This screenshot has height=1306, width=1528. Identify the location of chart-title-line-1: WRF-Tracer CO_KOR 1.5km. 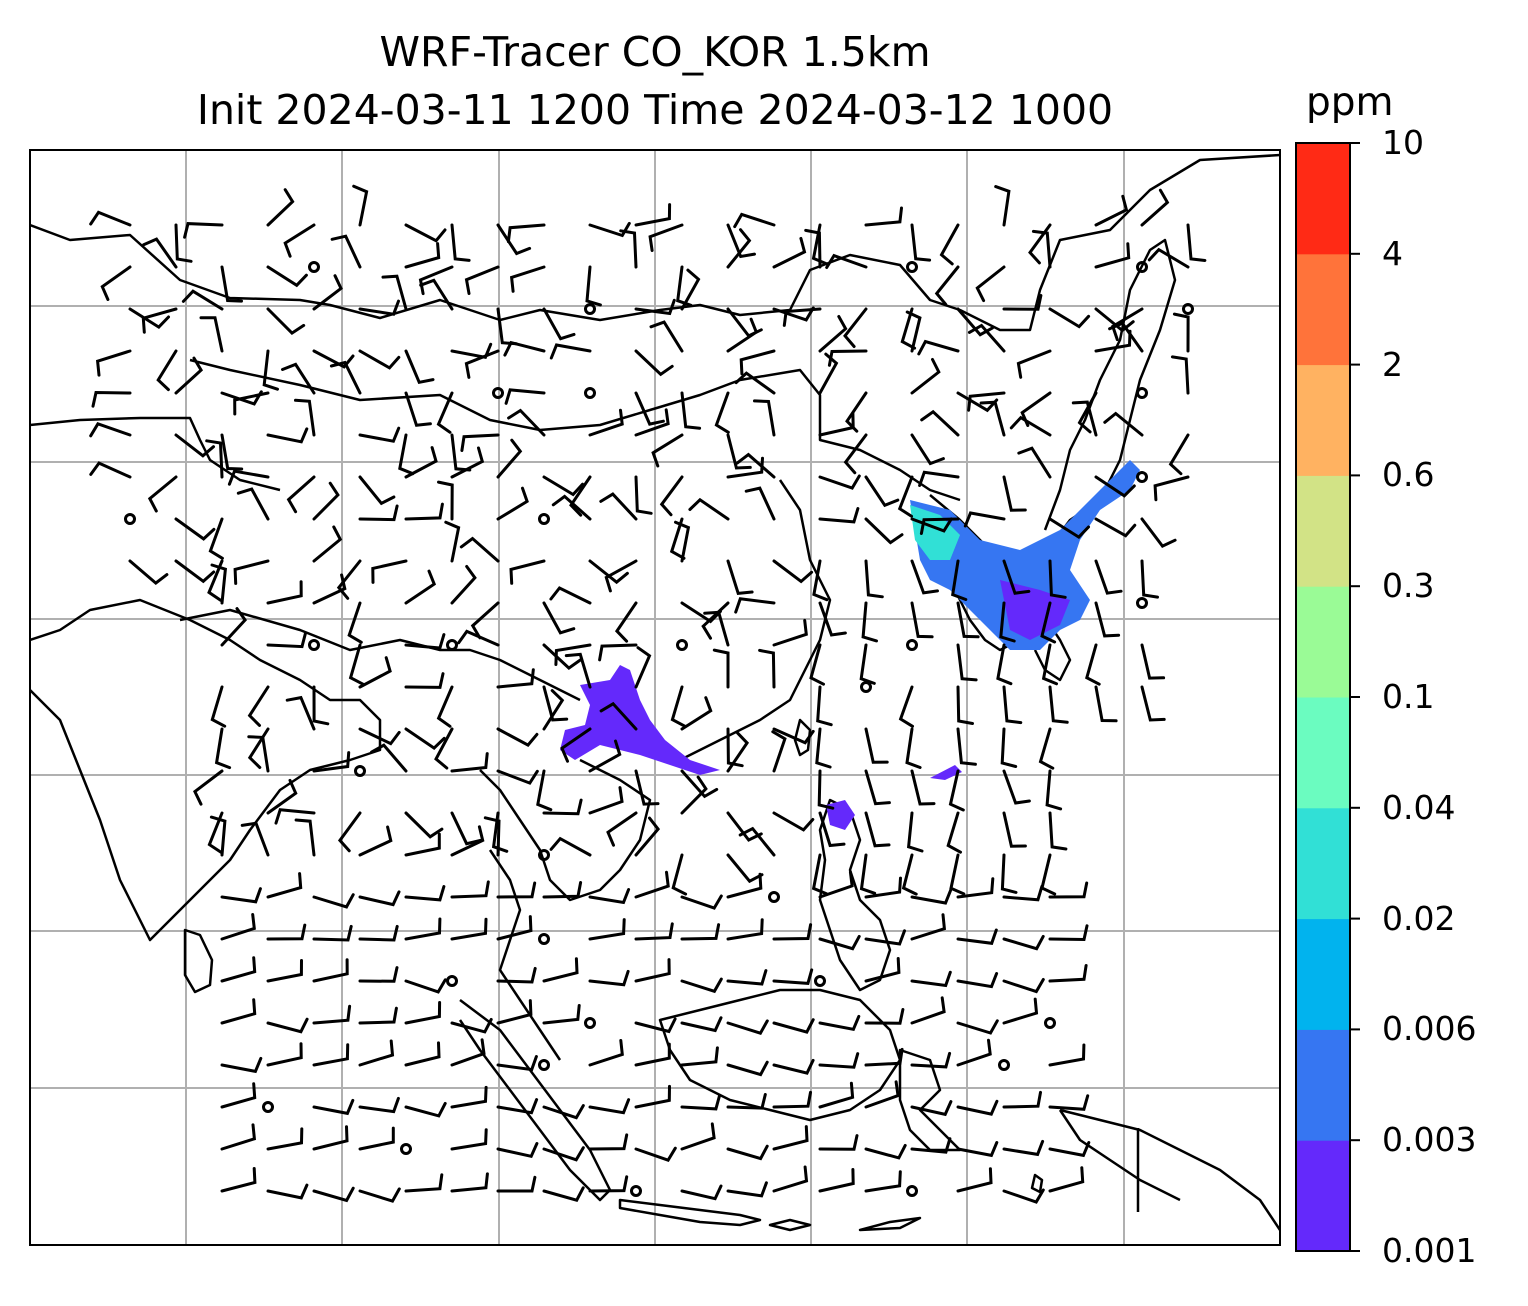
(655, 52).